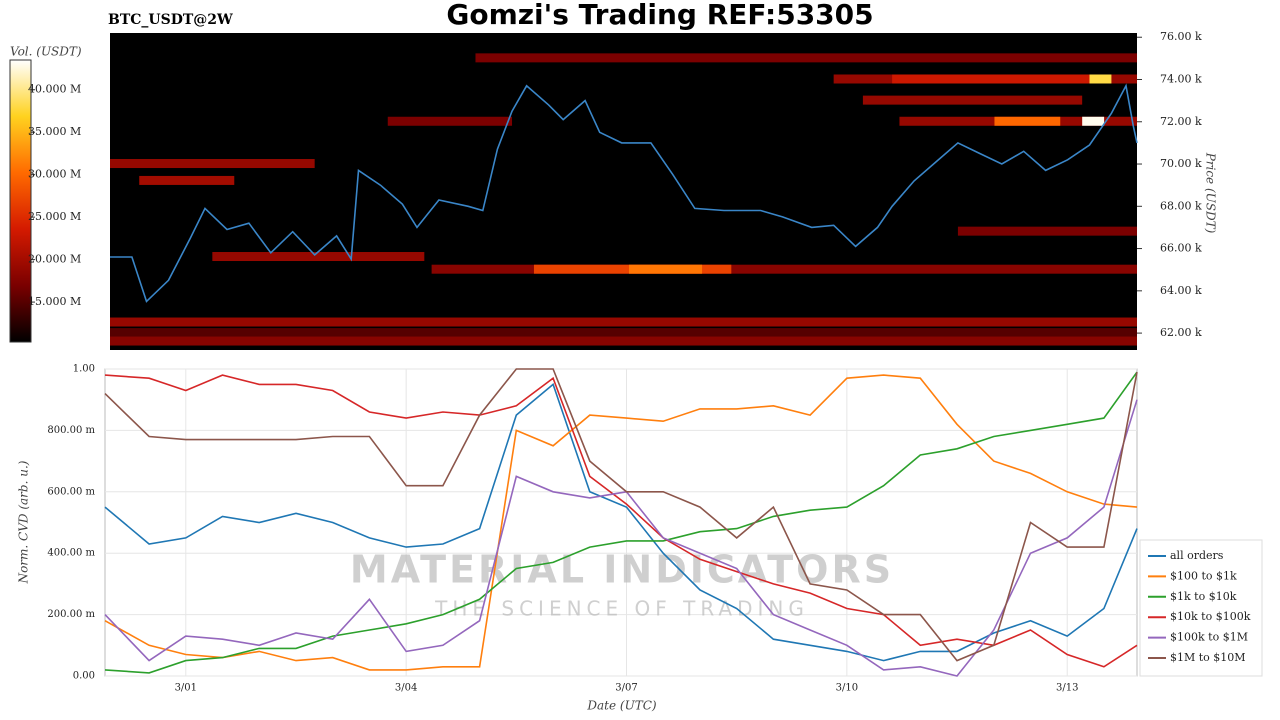 Image resolution: width=1280 pixels, height=720 pixels. I want to click on y-tick-label: 600.00 m, so click(71, 491).